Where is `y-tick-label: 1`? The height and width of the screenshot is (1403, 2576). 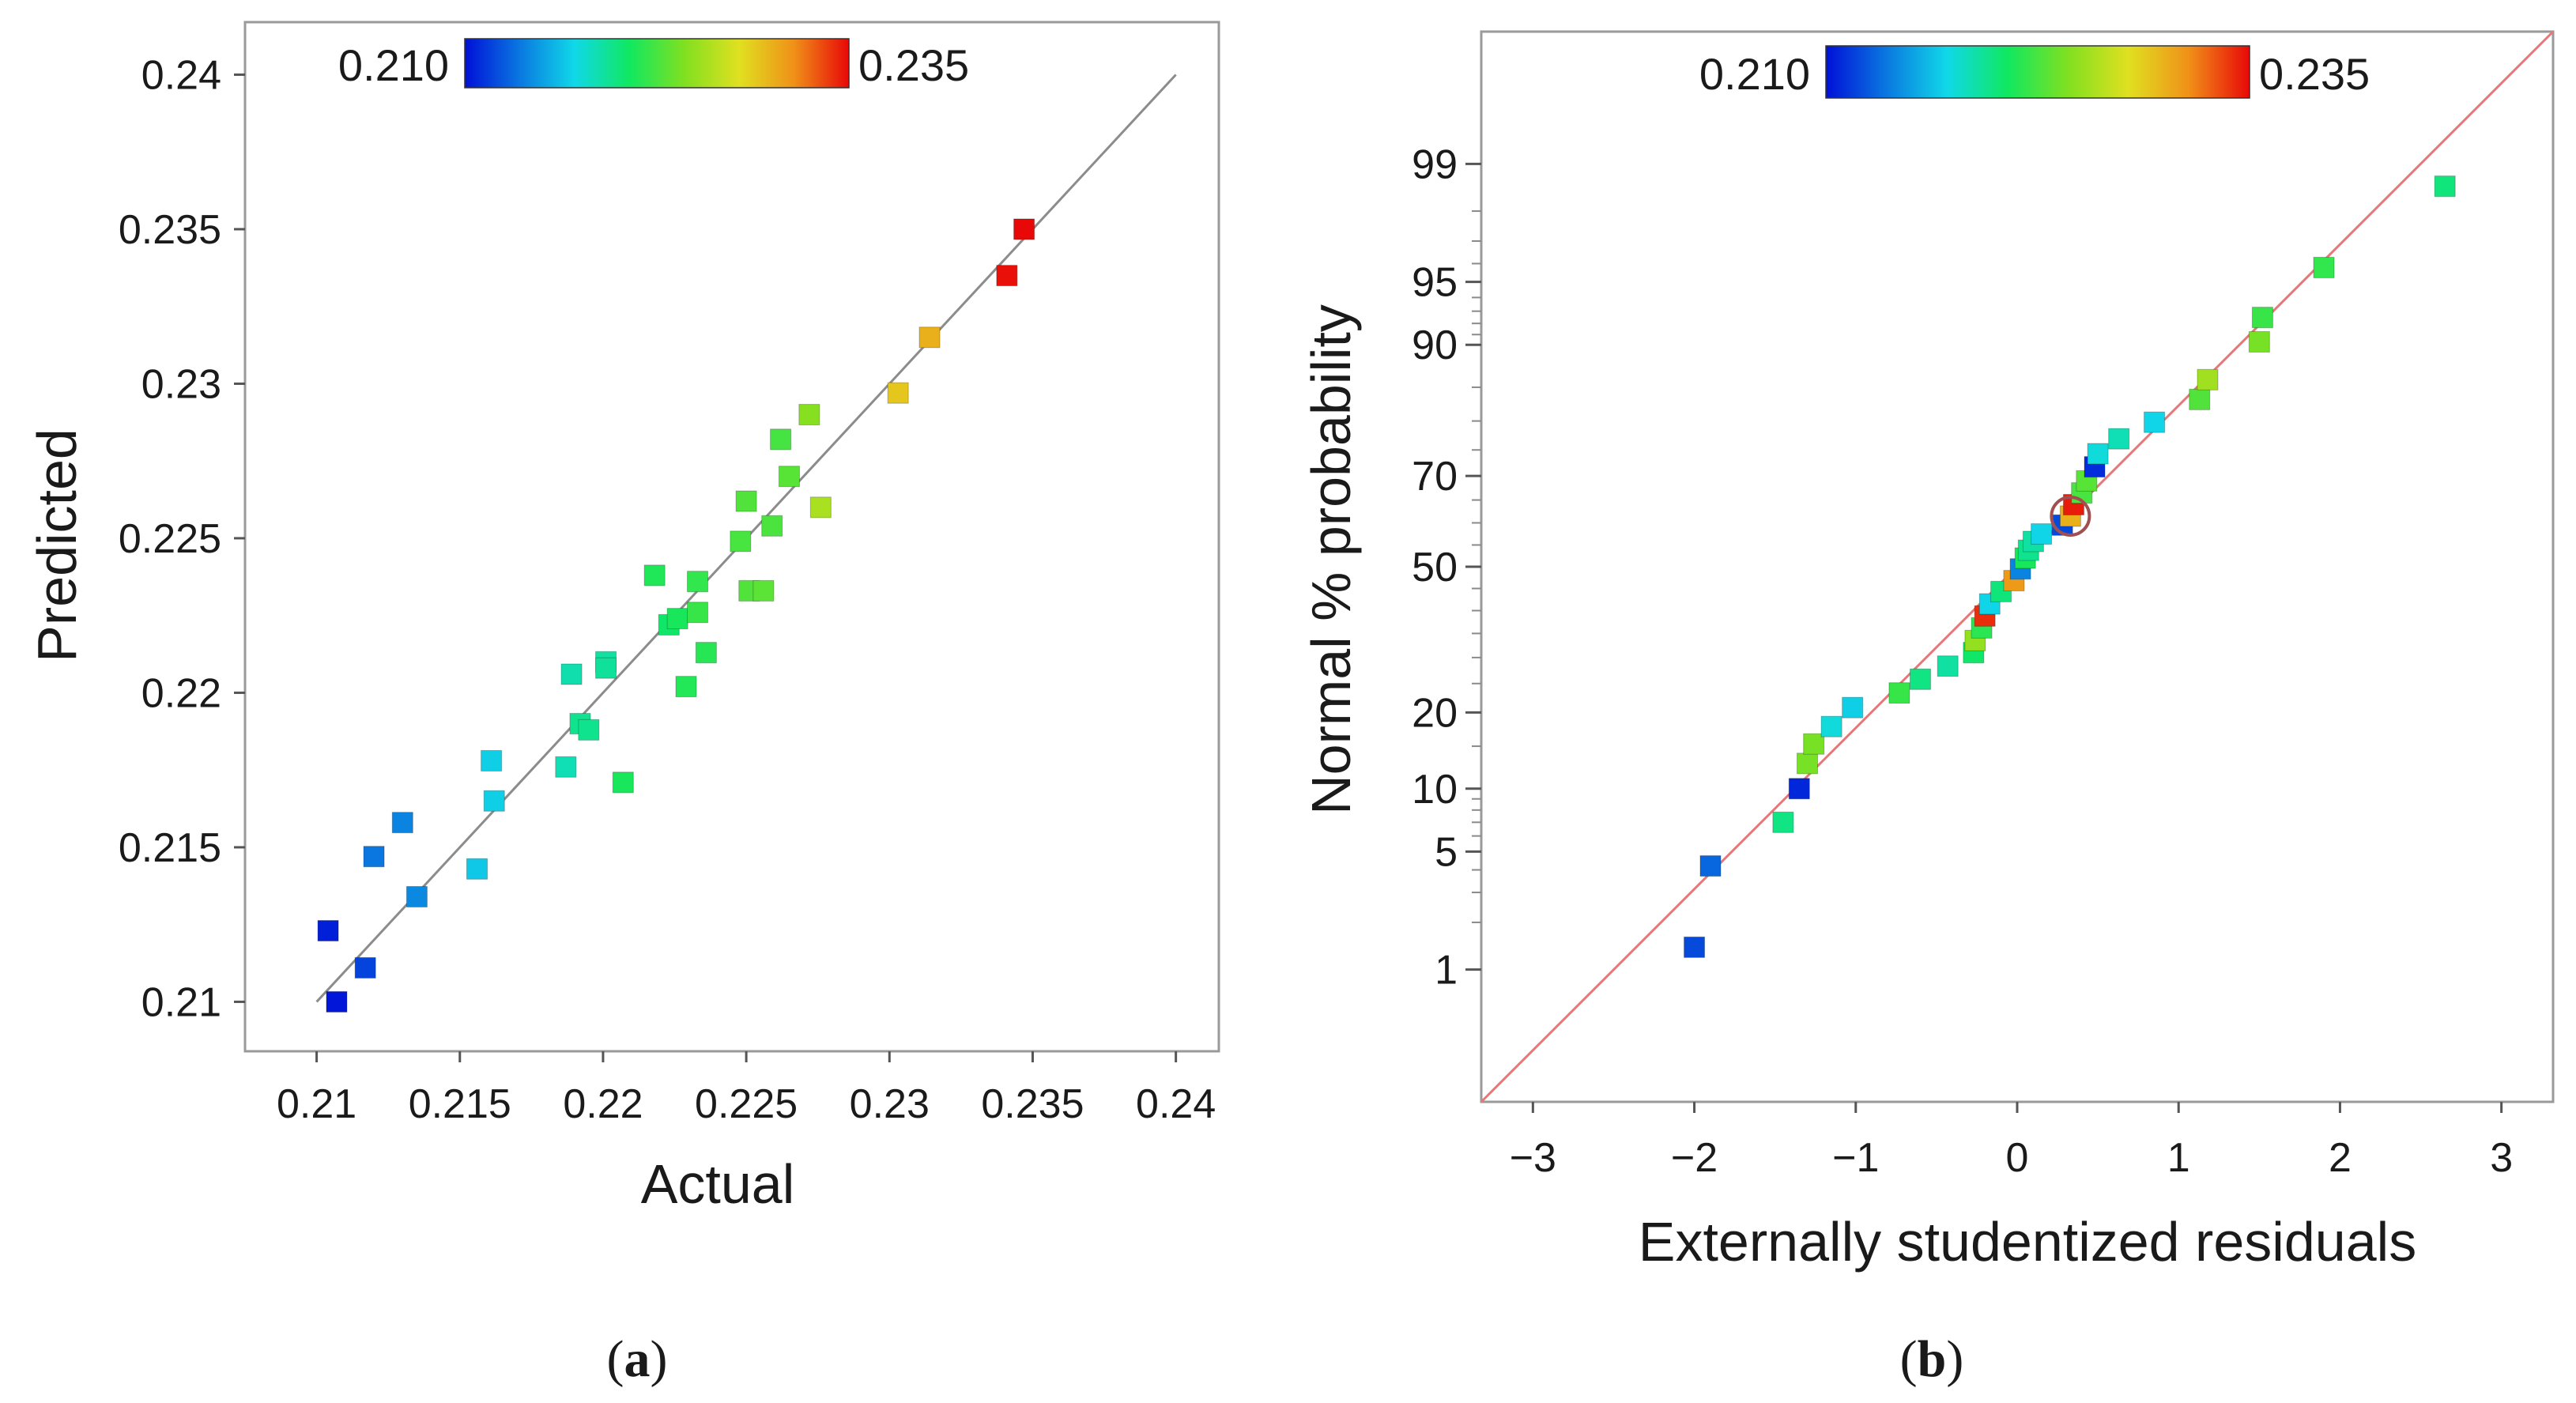
y-tick-label: 1 is located at coordinates (1446, 971).